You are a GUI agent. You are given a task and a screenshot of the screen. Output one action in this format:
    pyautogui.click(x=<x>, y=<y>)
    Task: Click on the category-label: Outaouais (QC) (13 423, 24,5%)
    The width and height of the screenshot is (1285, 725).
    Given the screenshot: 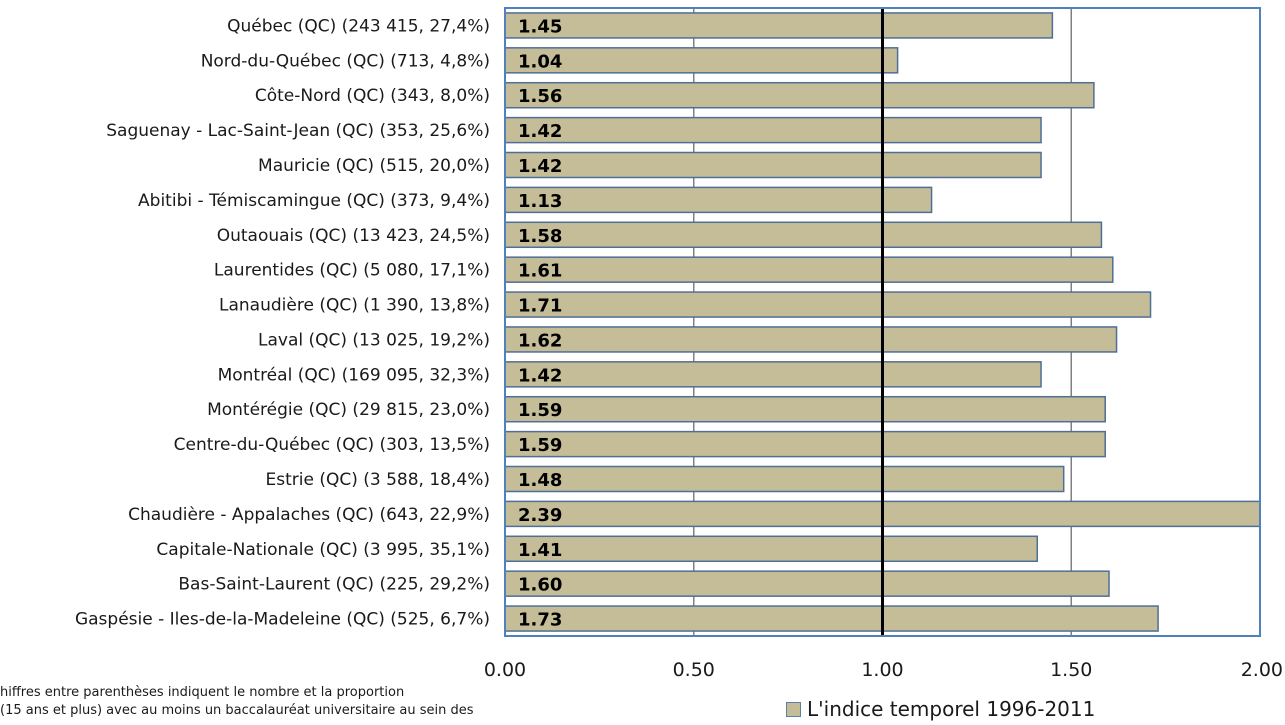 What is the action you would take?
    pyautogui.click(x=353, y=236)
    